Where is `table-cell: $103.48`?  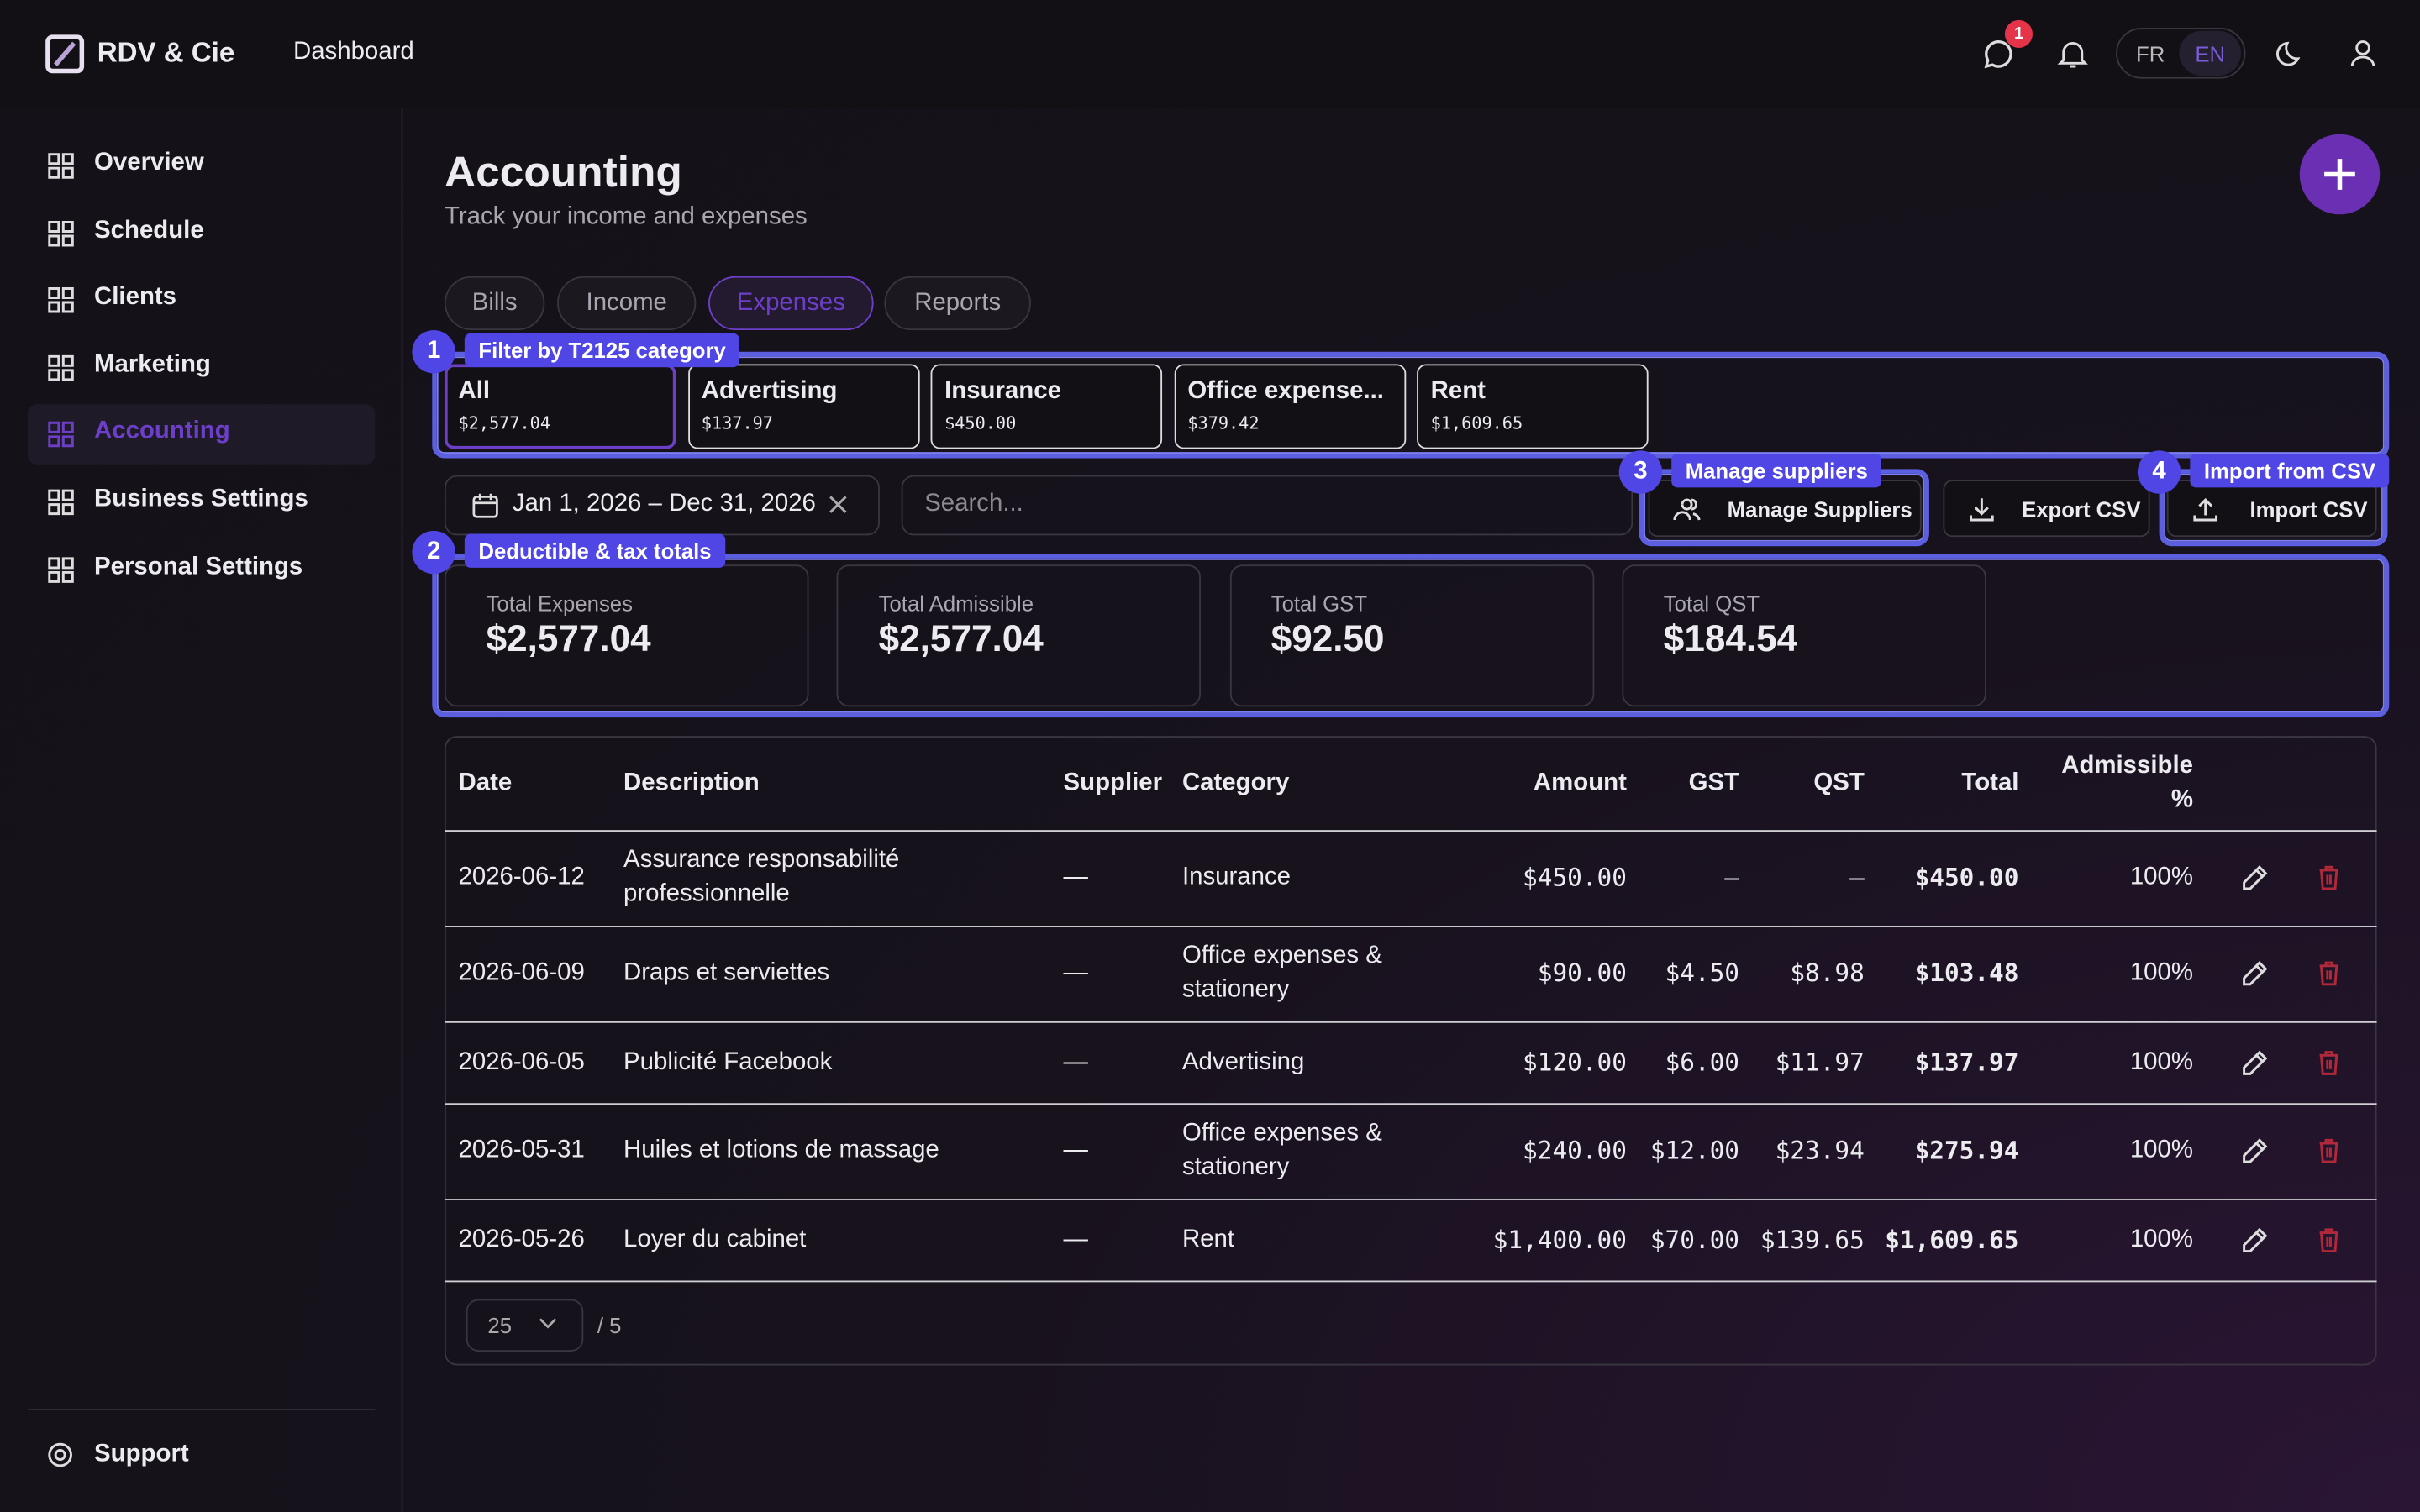
table-cell: $103.48 is located at coordinates (1967, 973).